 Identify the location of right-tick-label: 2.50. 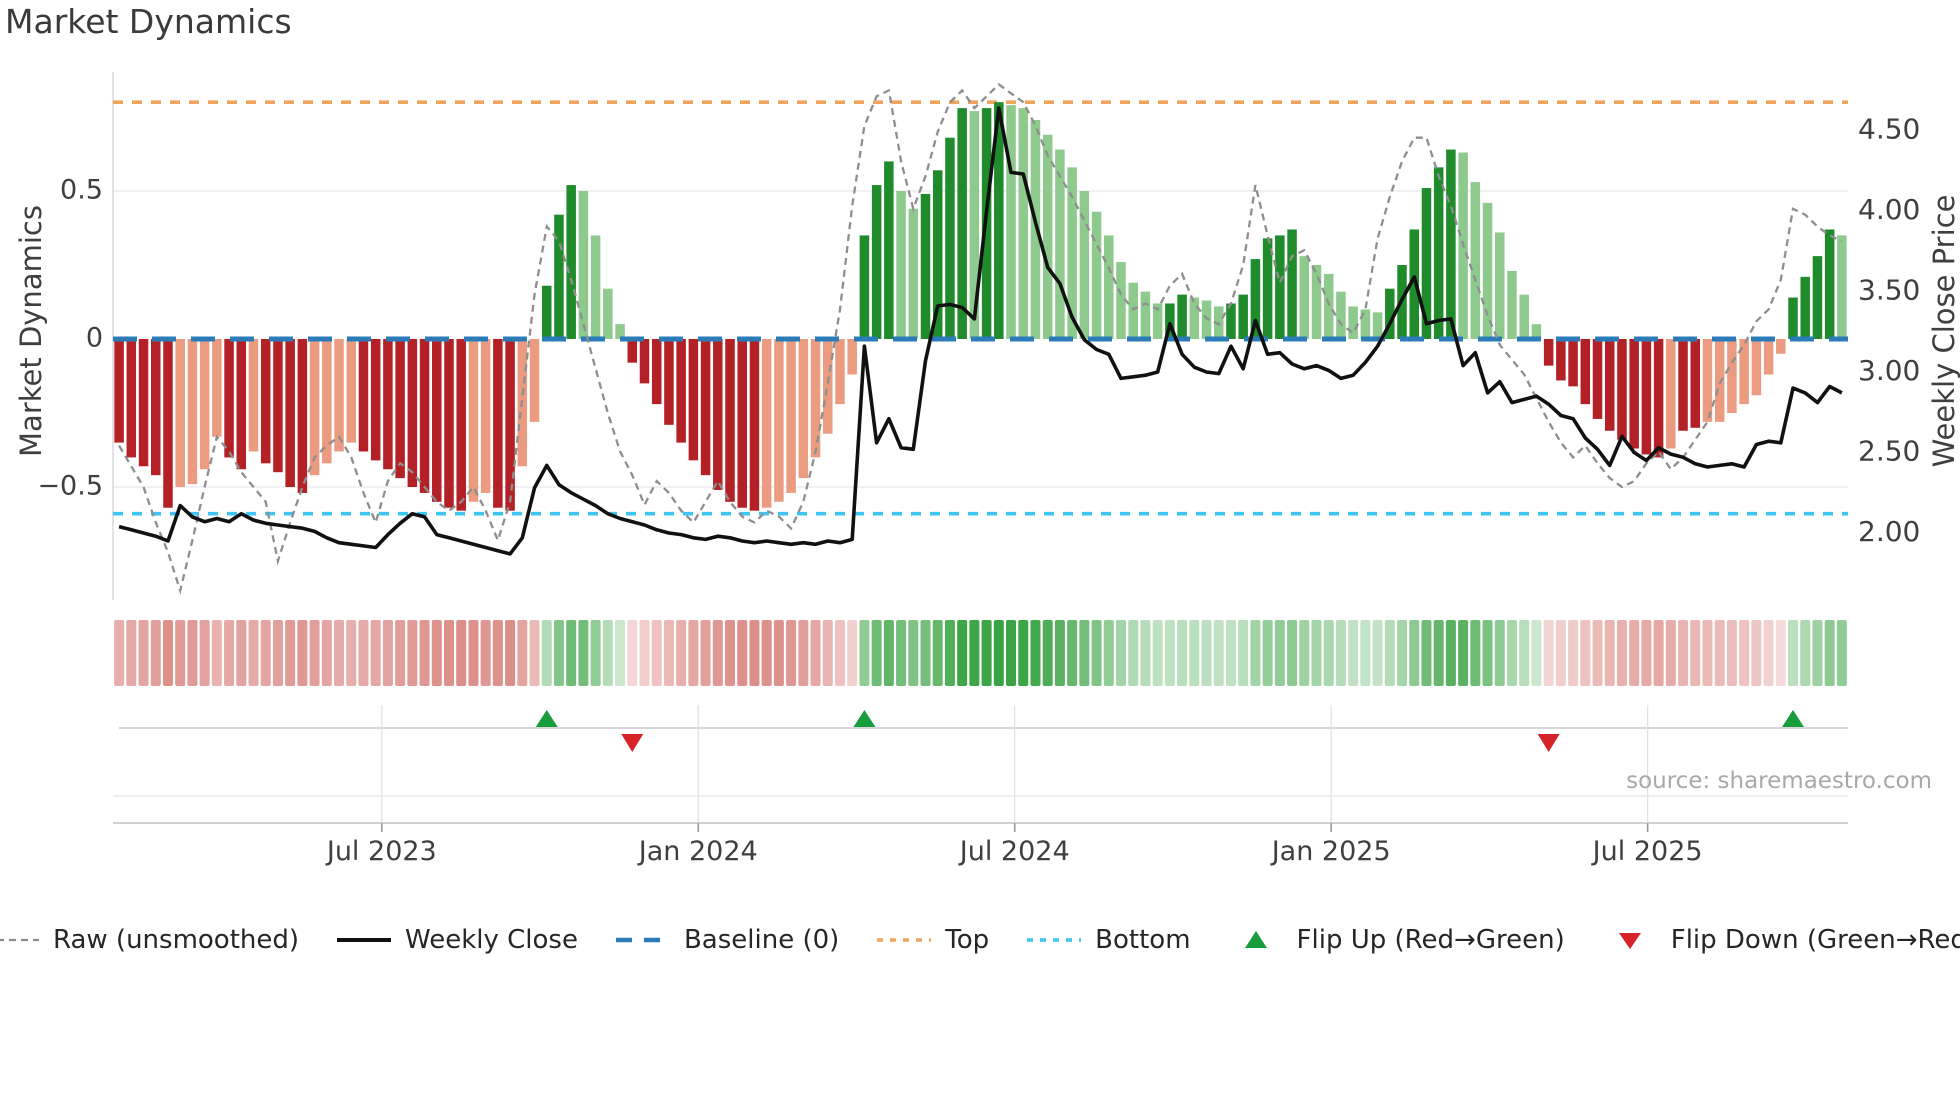
(1889, 451).